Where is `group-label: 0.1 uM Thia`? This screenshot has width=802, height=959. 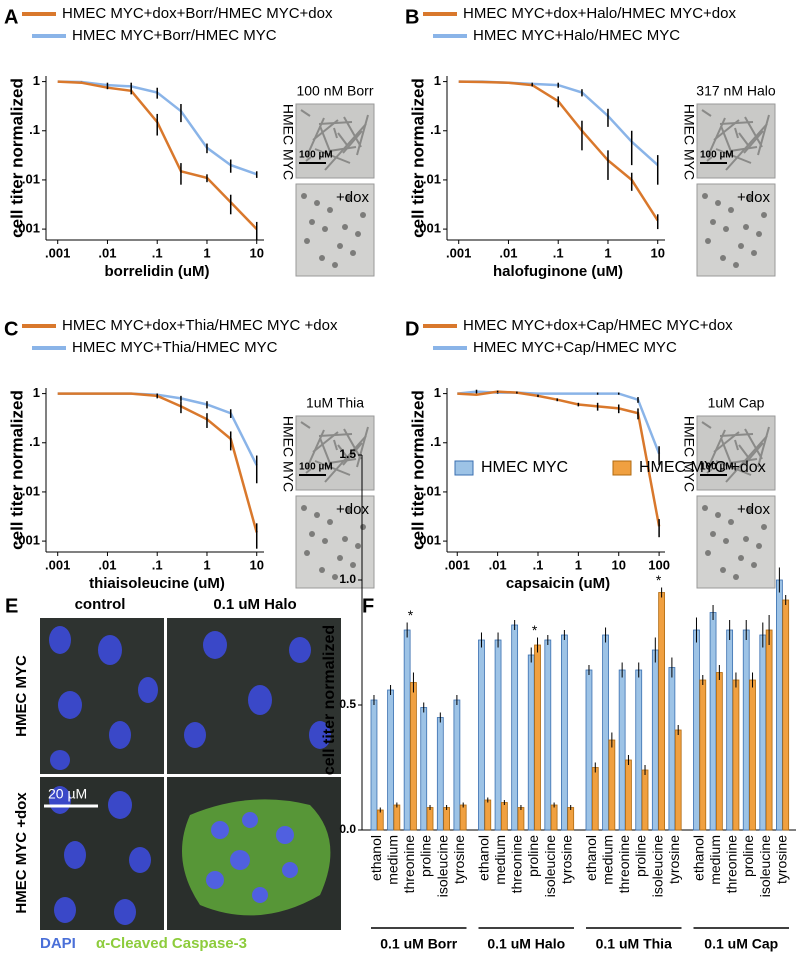
group-label: 0.1 uM Thia is located at coordinates (634, 944).